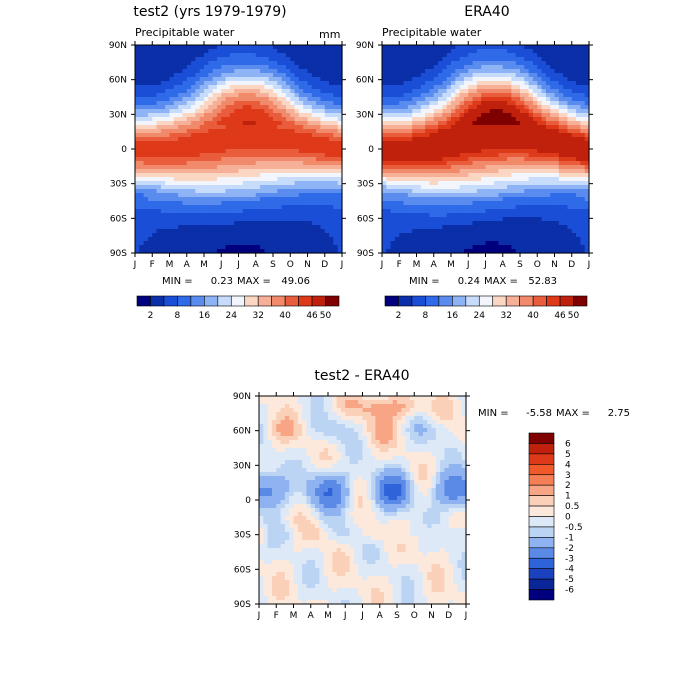 This screenshot has width=700, height=700. What do you see at coordinates (295, 281) in the screenshot?
I see `panel-test2-max-value: 49.06` at bounding box center [295, 281].